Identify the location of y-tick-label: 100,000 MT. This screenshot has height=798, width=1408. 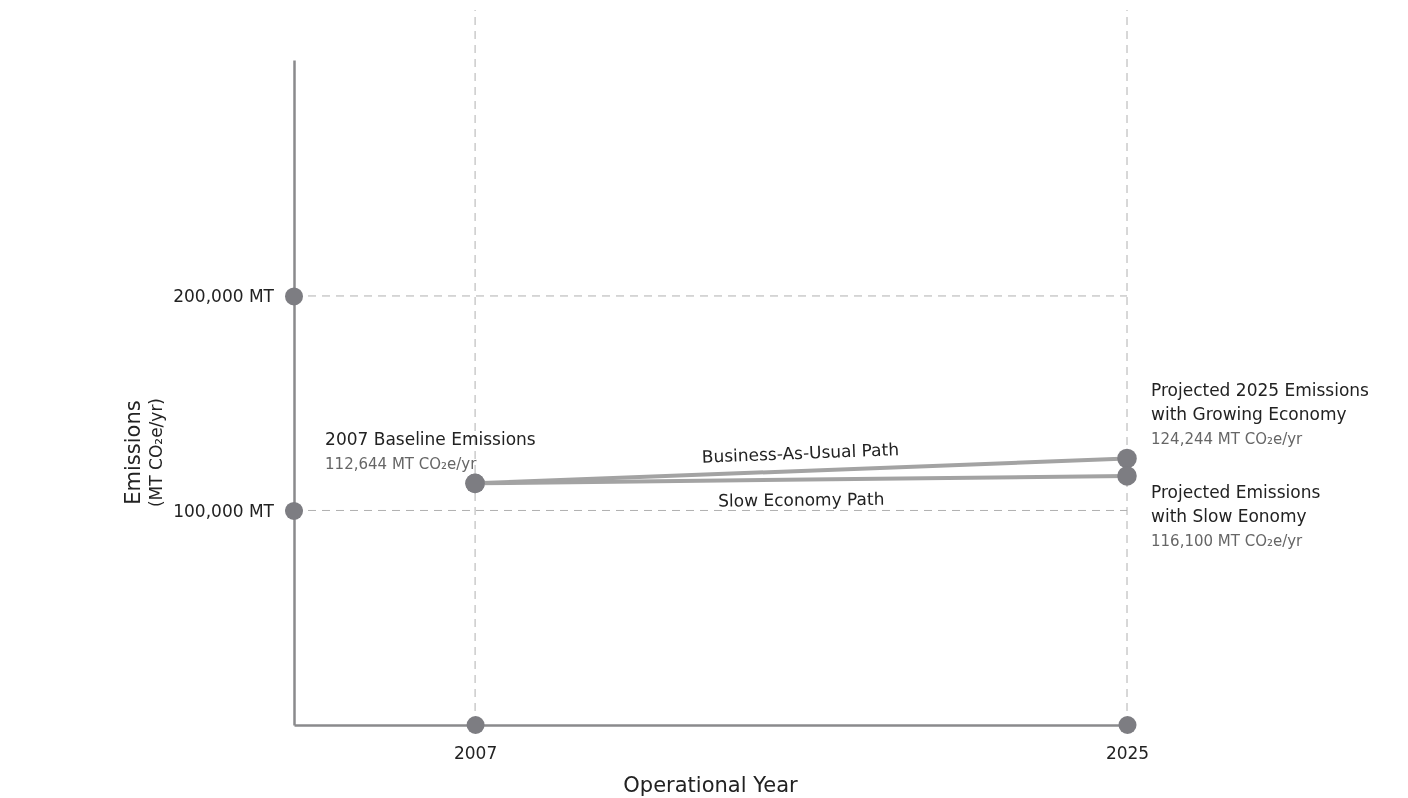
(224, 510).